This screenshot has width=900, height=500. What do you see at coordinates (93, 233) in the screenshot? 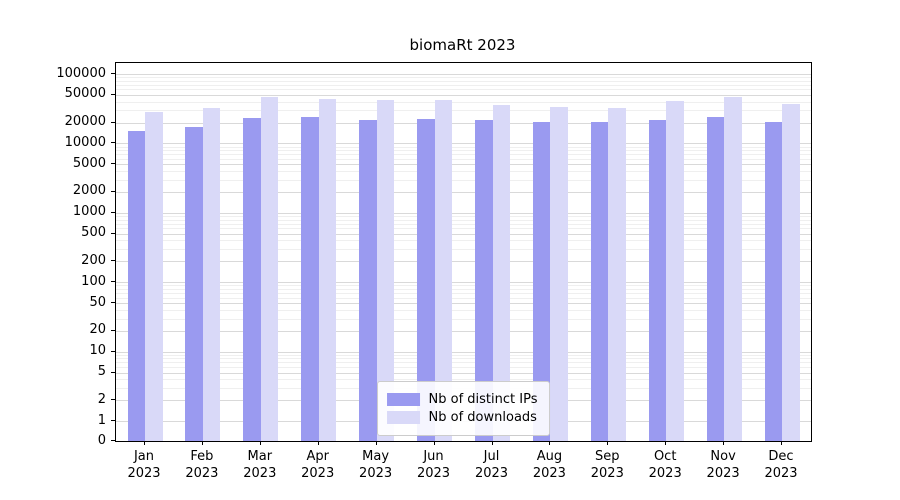
I see `y-tick-label: 500` at bounding box center [93, 233].